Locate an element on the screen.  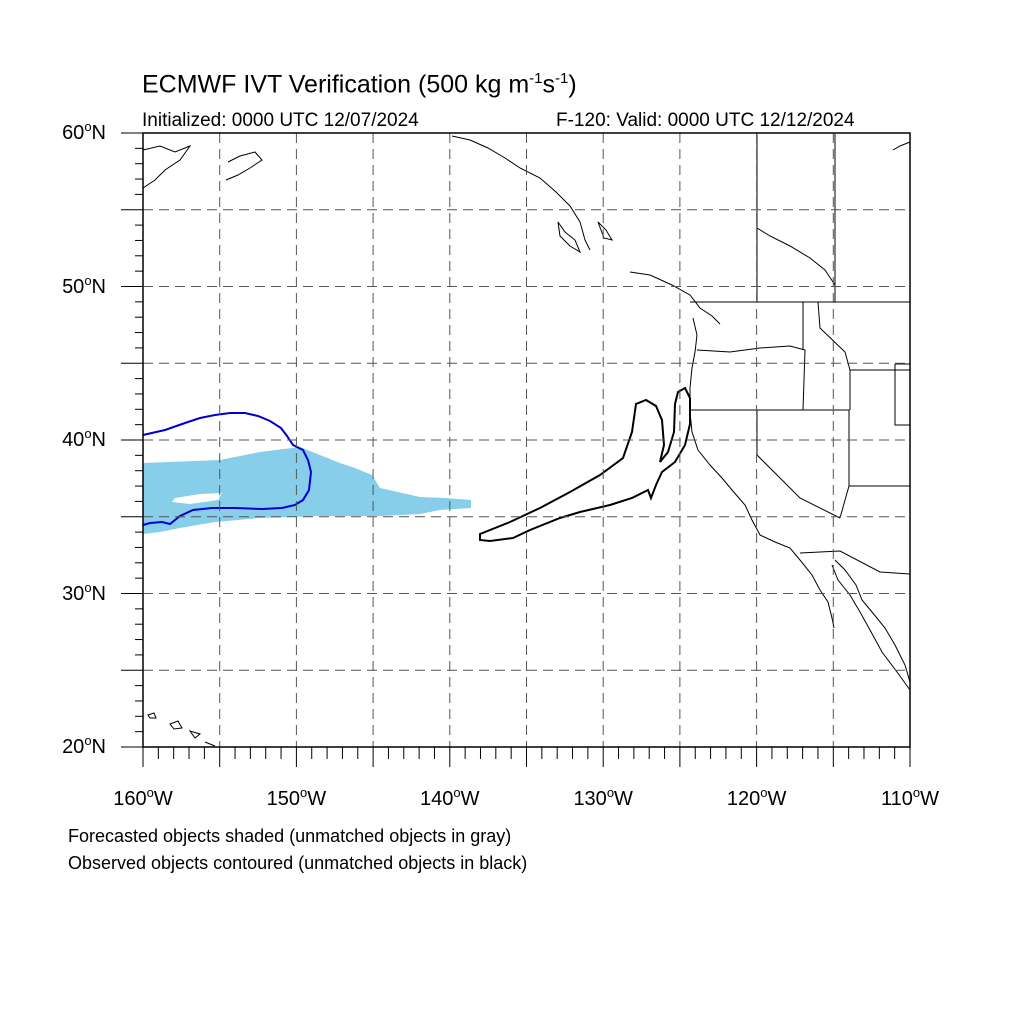
lon-label: 150oW is located at coordinates (296, 797).